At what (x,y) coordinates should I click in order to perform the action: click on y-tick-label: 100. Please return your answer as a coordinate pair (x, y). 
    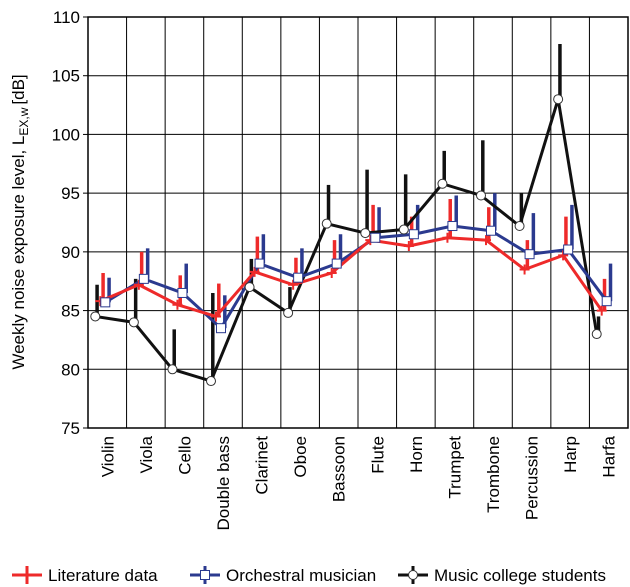
    Looking at the image, I should click on (66, 134).